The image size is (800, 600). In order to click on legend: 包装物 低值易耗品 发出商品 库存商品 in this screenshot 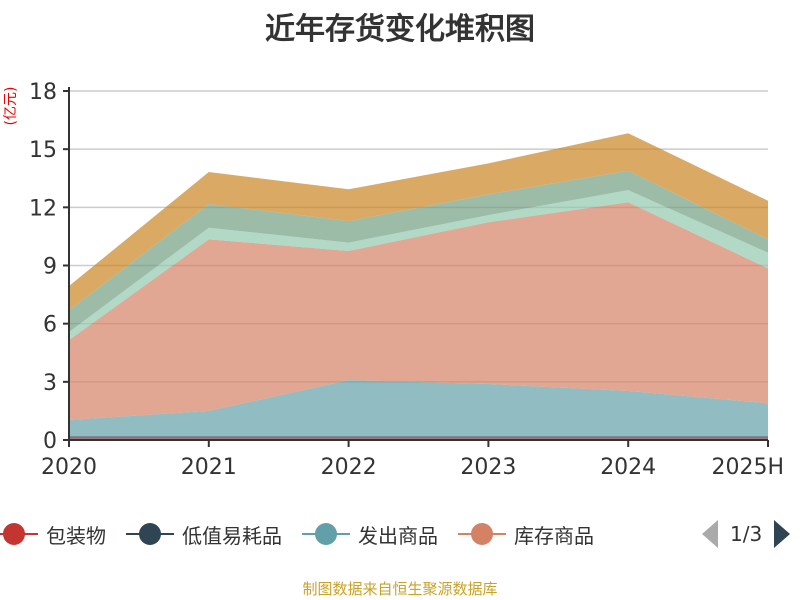, I will do `click(344, 534)`.